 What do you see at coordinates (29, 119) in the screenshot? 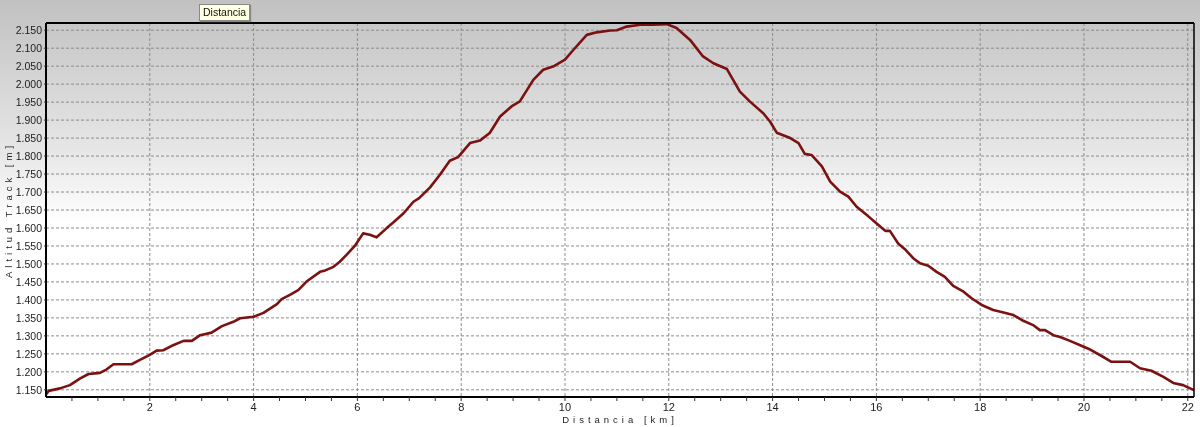
I see `y-tick-label: 1.900` at bounding box center [29, 119].